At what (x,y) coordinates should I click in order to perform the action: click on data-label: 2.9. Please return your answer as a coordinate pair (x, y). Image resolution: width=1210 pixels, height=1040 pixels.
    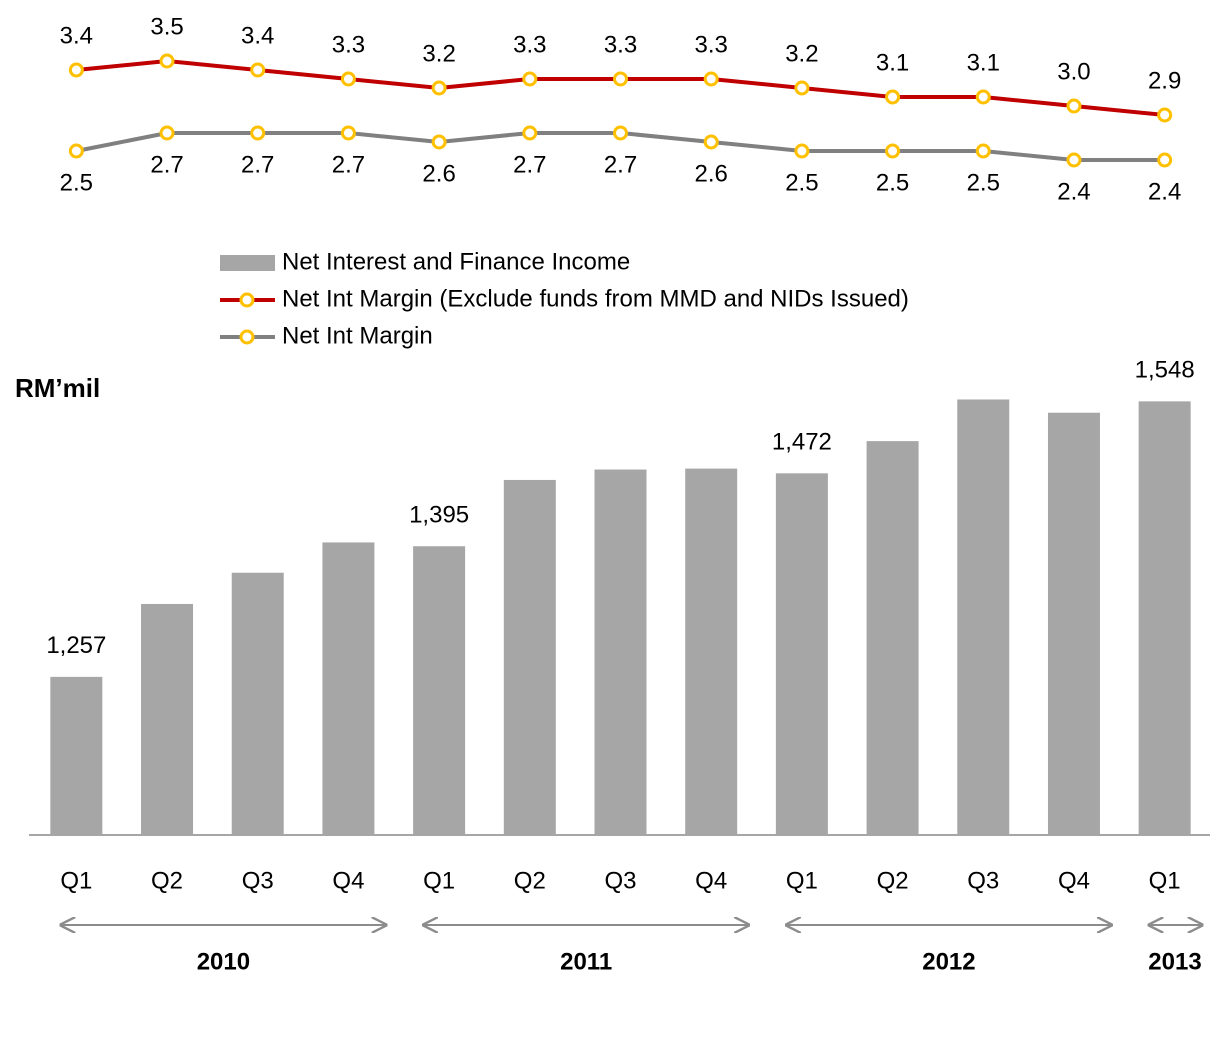
    Looking at the image, I should click on (1164, 80).